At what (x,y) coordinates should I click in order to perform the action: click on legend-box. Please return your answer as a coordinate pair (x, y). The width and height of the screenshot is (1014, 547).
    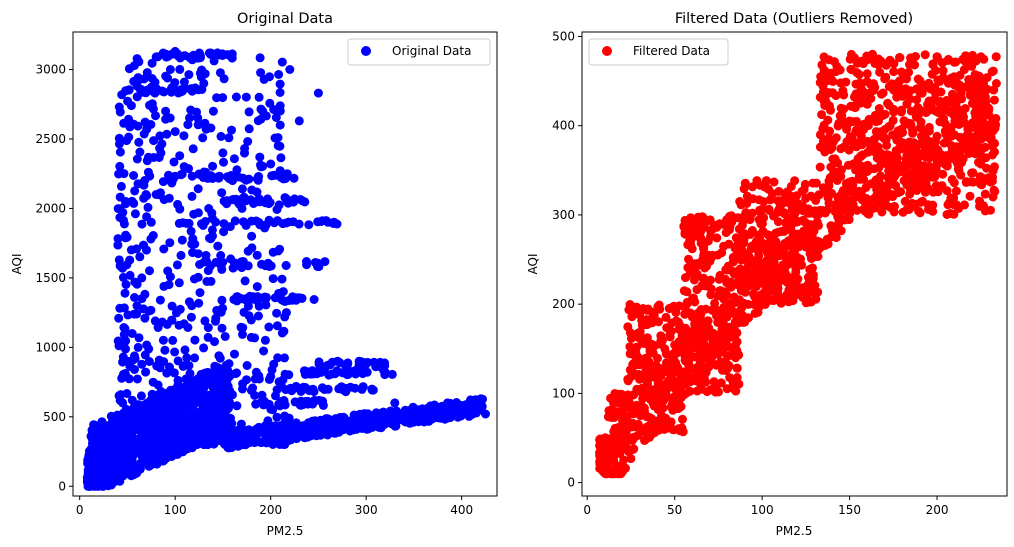
    Looking at the image, I should click on (658, 52).